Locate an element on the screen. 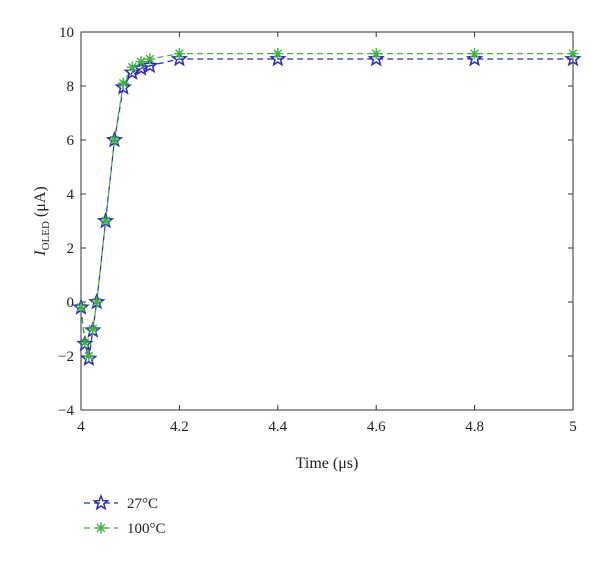 The height and width of the screenshot is (564, 600). legend-label: 100°C is located at coordinates (146, 529).